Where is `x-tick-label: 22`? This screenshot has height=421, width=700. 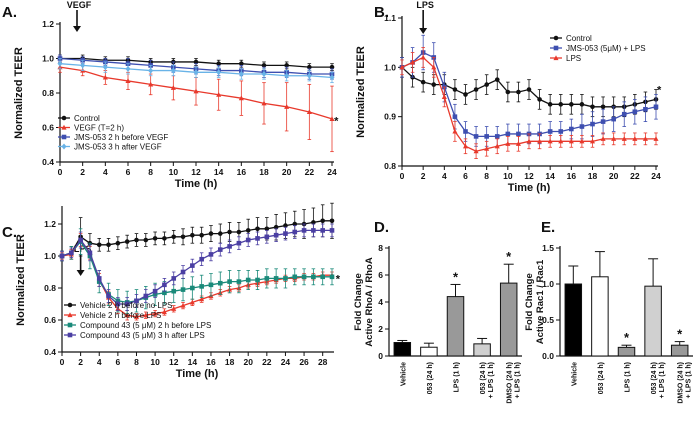 x-tick-label: 22 is located at coordinates (267, 362).